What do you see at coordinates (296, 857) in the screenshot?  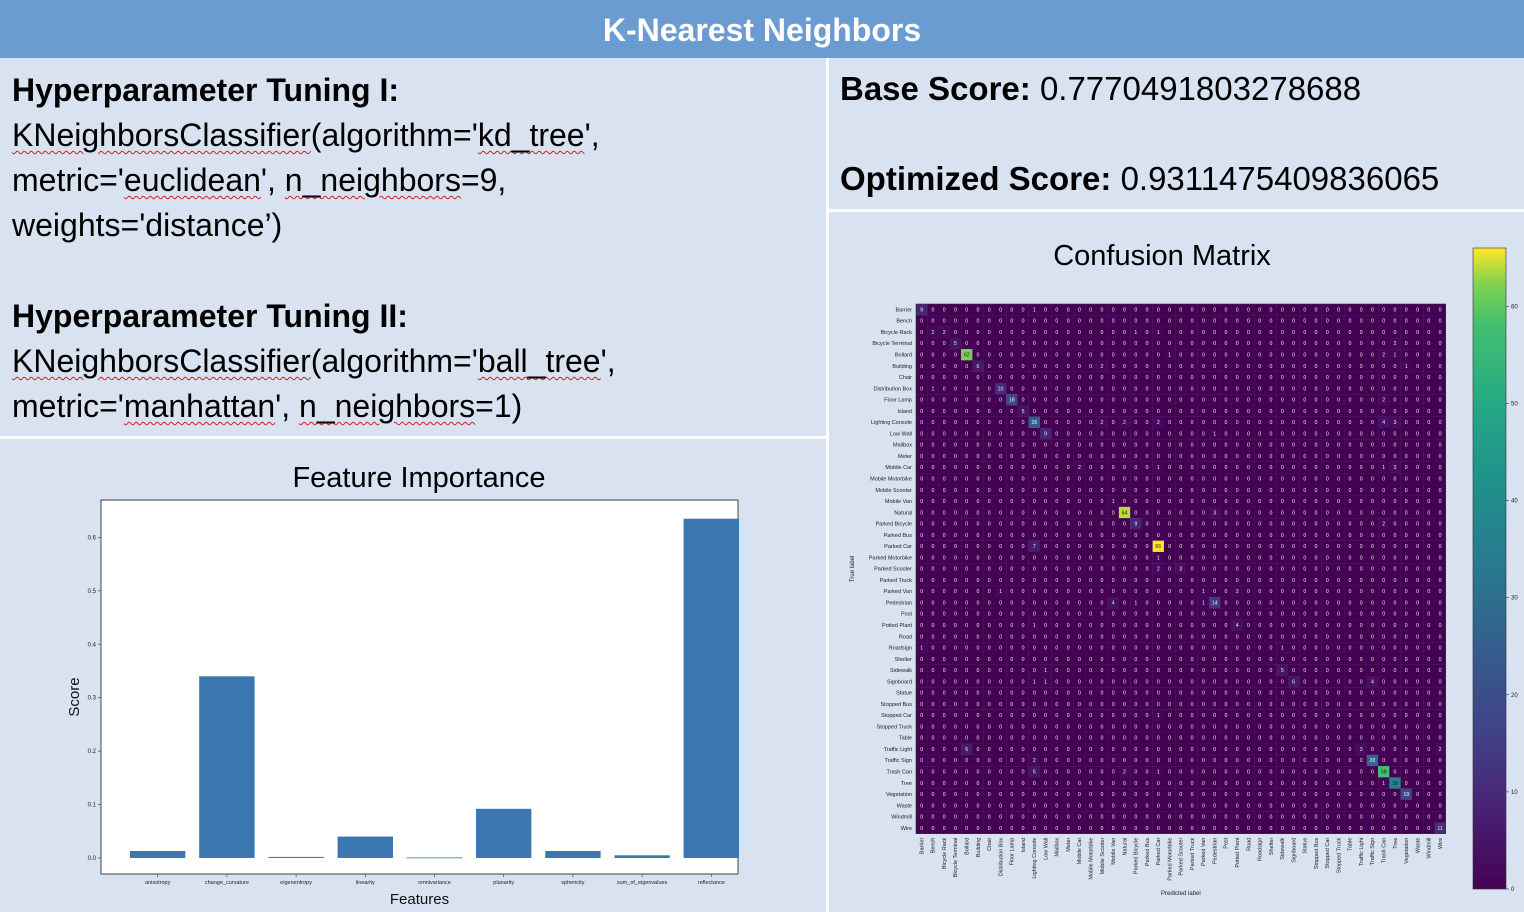 I see `bar-eigenentropy` at bounding box center [296, 857].